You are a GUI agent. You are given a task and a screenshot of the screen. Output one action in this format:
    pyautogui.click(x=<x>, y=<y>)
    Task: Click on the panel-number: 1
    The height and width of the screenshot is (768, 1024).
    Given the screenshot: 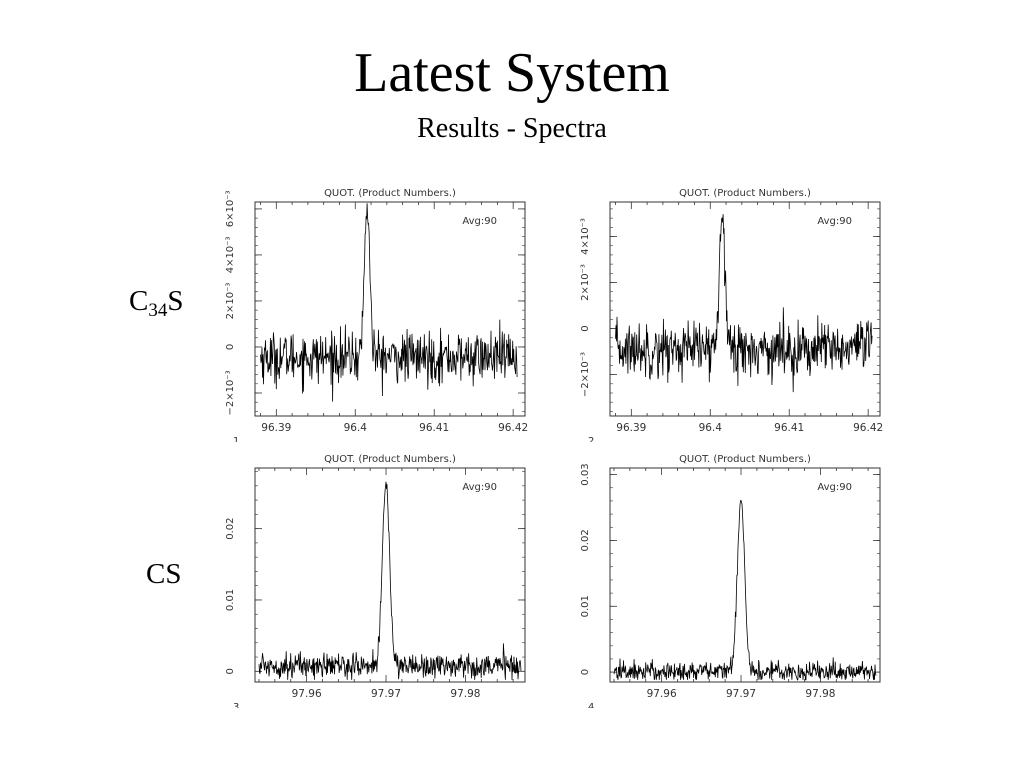 What is the action you would take?
    pyautogui.click(x=236, y=439)
    